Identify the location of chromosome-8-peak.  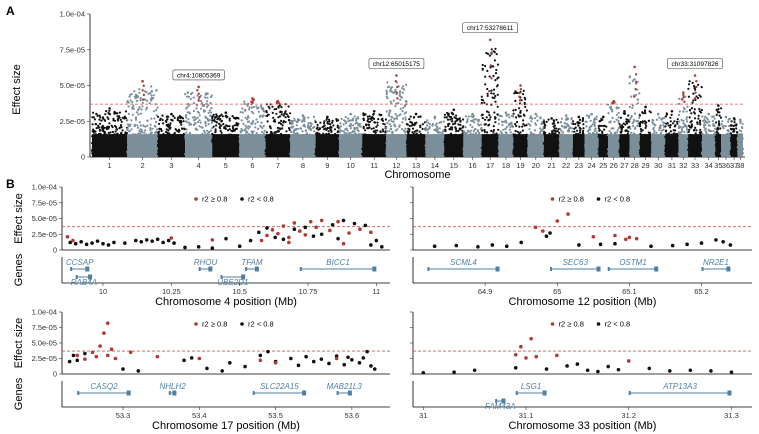
(303, 115).